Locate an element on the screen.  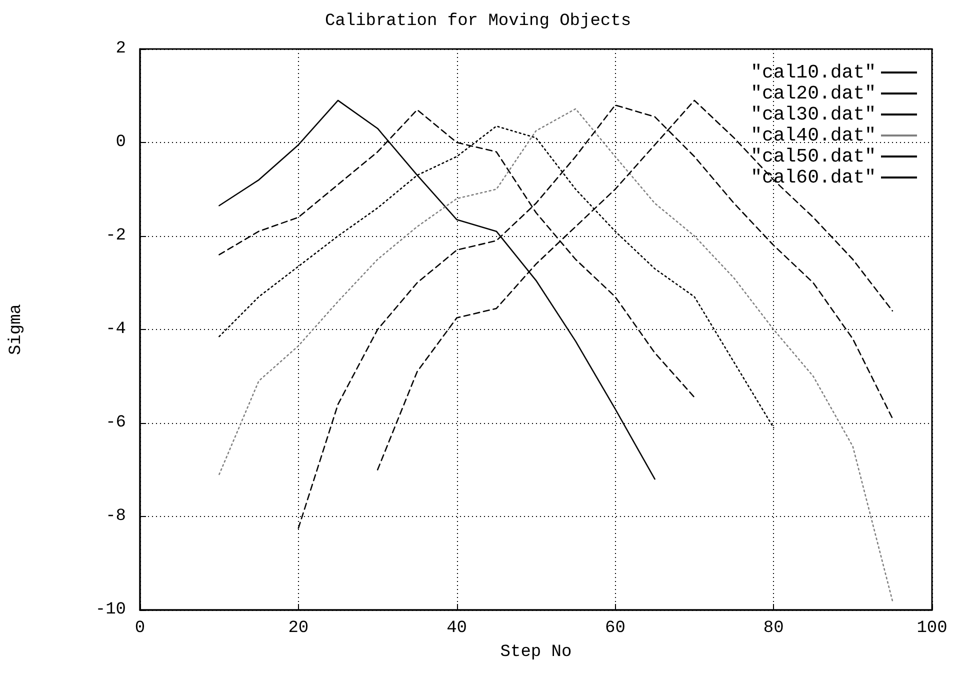
y-tick-label: -6 is located at coordinates (116, 423).